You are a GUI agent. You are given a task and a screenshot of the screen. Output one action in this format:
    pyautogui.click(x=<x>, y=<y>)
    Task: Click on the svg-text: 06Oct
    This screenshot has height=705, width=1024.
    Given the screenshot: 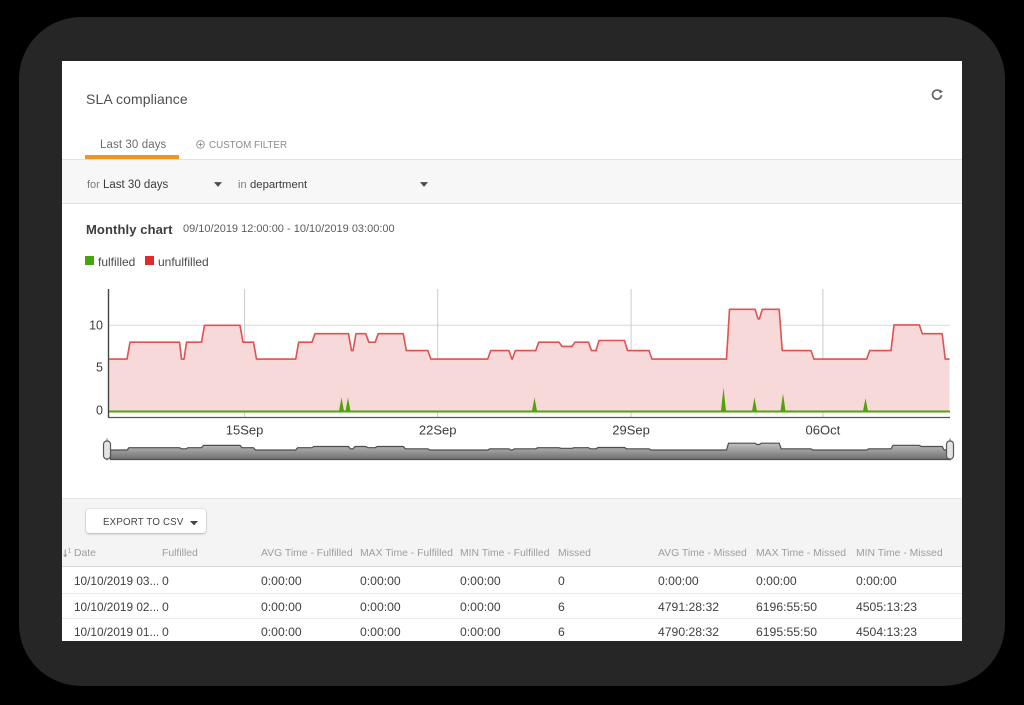 What is the action you would take?
    pyautogui.click(x=823, y=430)
    